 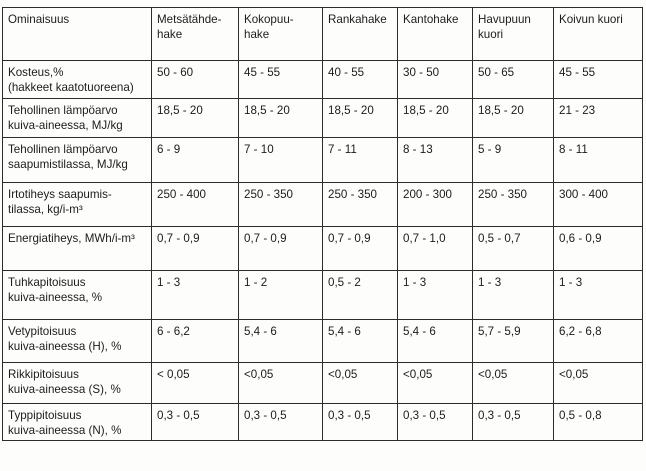 What do you see at coordinates (598, 34) in the screenshot?
I see `header-cell-koivun-kuori: Koivun kuori` at bounding box center [598, 34].